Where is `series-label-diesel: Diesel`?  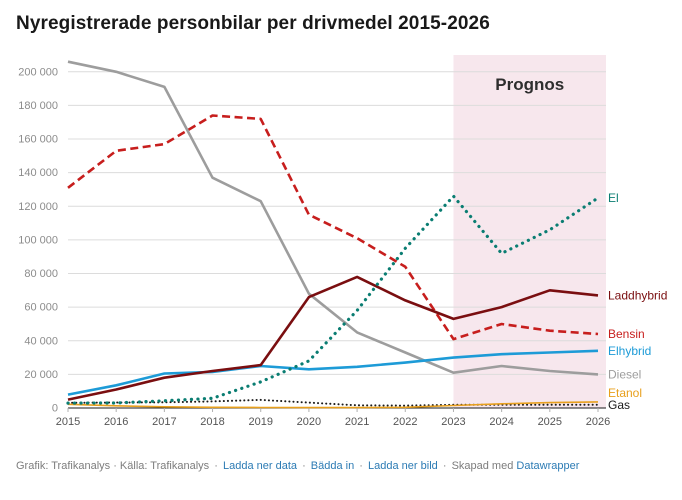 series-label-diesel: Diesel is located at coordinates (624, 374).